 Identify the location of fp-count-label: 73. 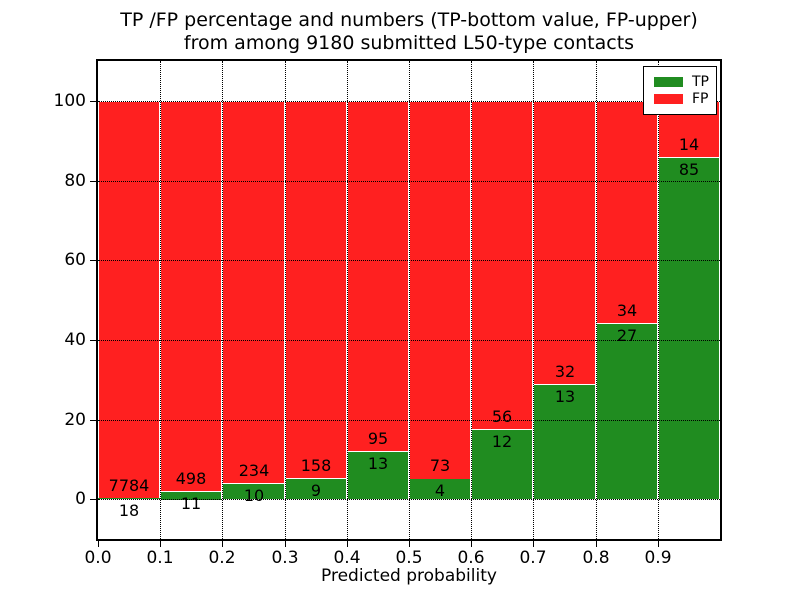
(440, 465).